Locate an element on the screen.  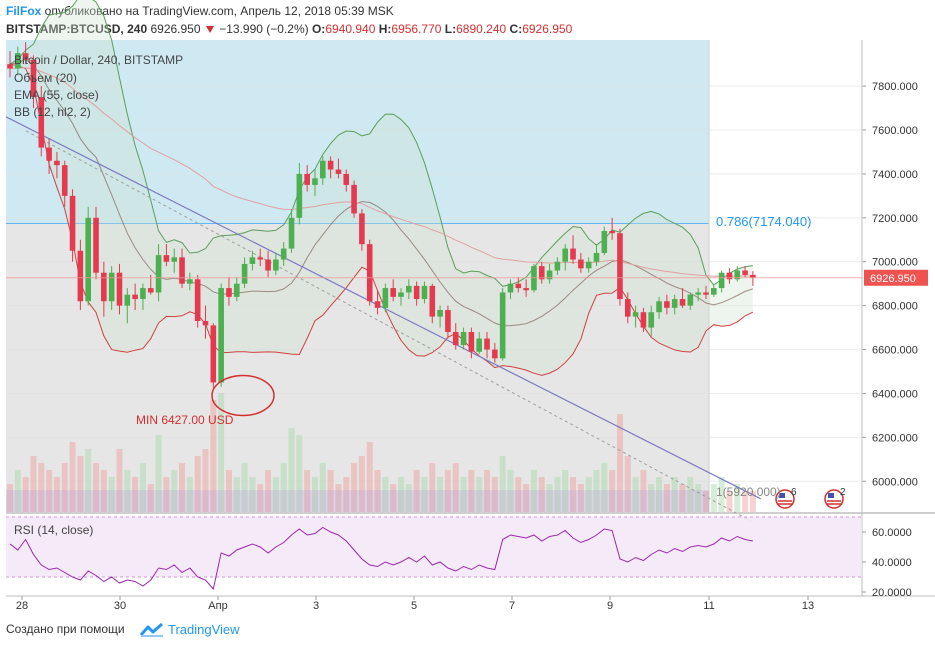
time-tick-label: 13 is located at coordinates (808, 606).